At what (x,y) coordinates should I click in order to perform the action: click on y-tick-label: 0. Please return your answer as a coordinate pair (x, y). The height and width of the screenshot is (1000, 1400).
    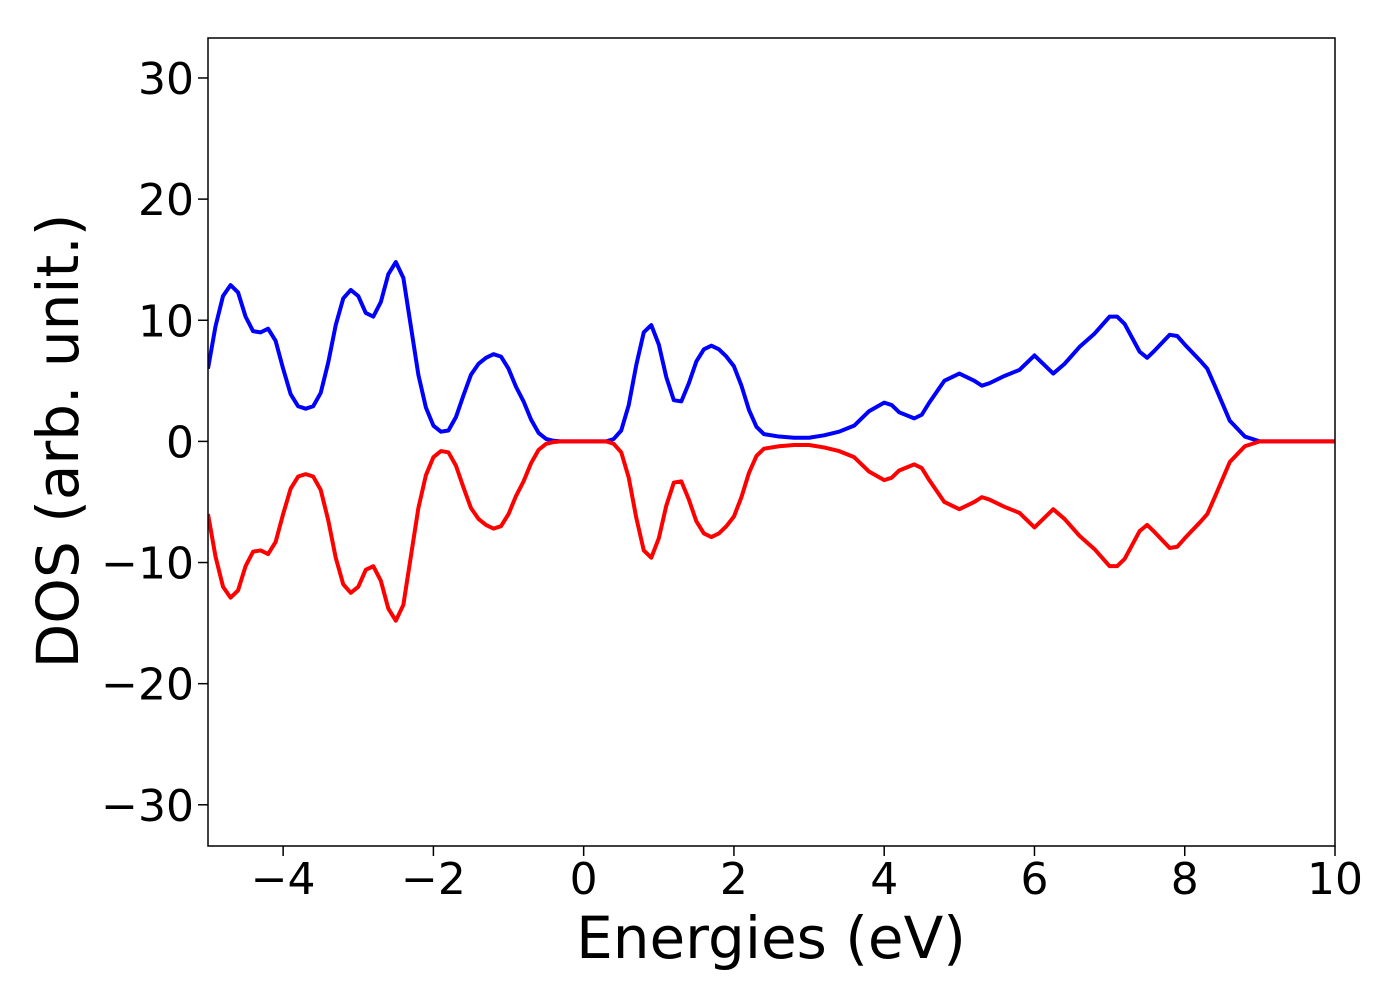
    Looking at the image, I should click on (180, 442).